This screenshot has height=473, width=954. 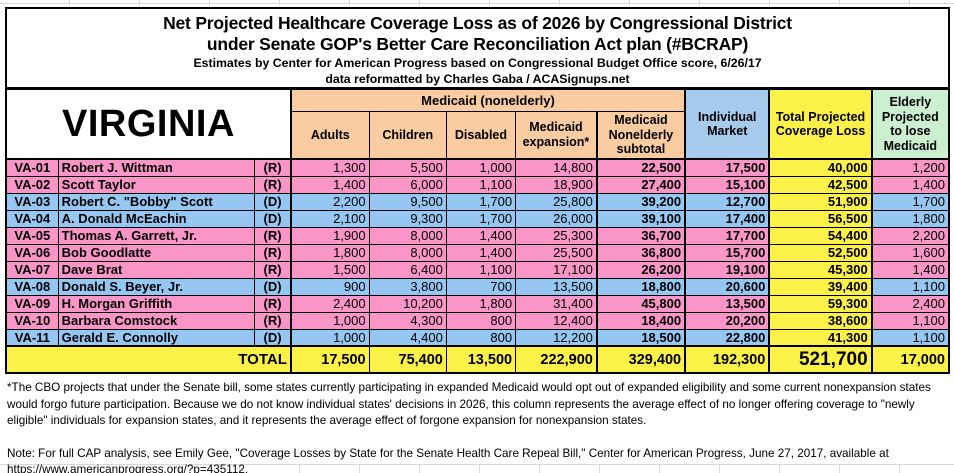 What do you see at coordinates (820, 167) in the screenshot?
I see `total-coverage-loss-cell: 40,000` at bounding box center [820, 167].